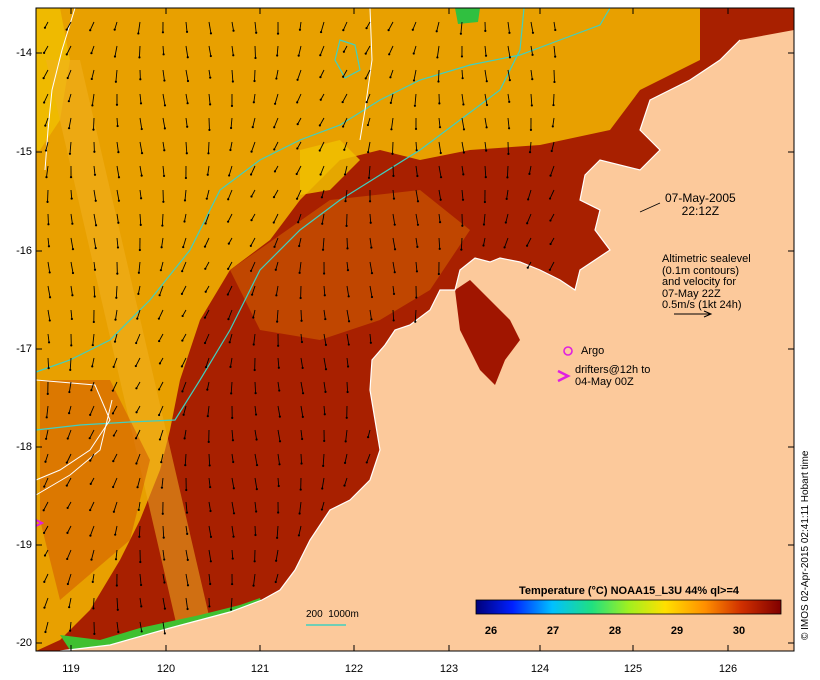 Image resolution: width=820 pixels, height=680 pixels. I want to click on transition-region, so click(95, 490).